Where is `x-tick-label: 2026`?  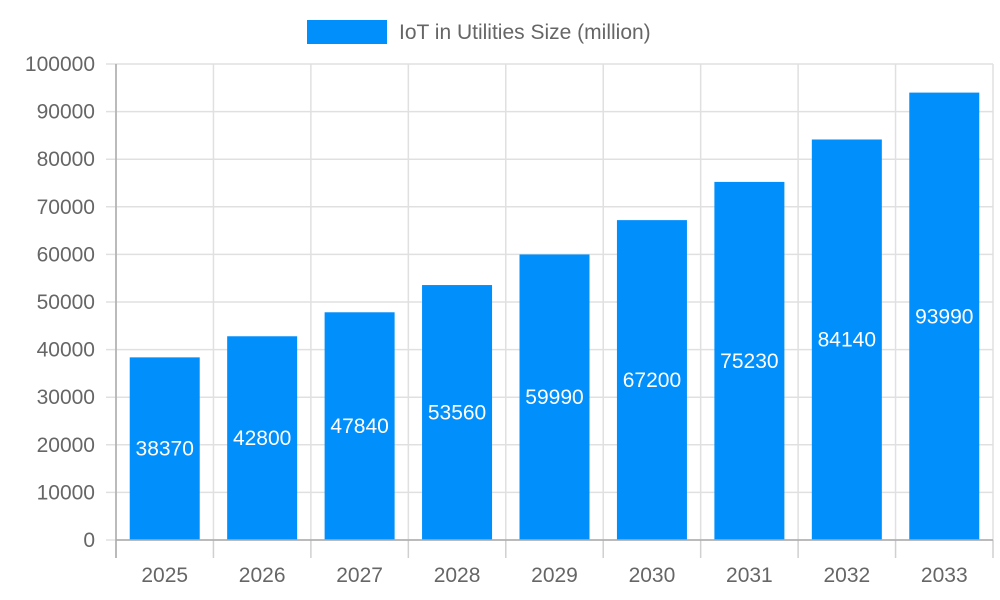 x-tick-label: 2026 is located at coordinates (262, 575).